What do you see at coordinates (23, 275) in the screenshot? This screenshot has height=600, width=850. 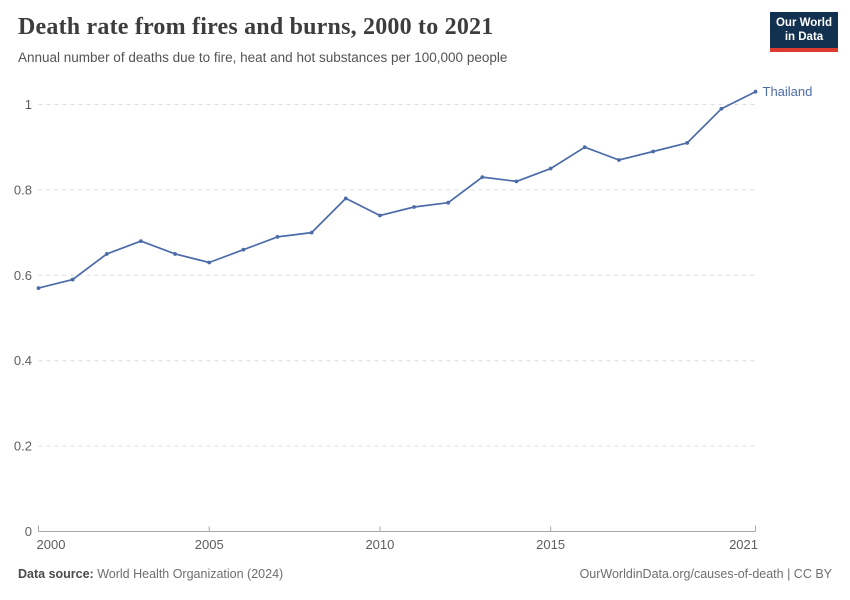 I see `y-tick-label: 0.6` at bounding box center [23, 275].